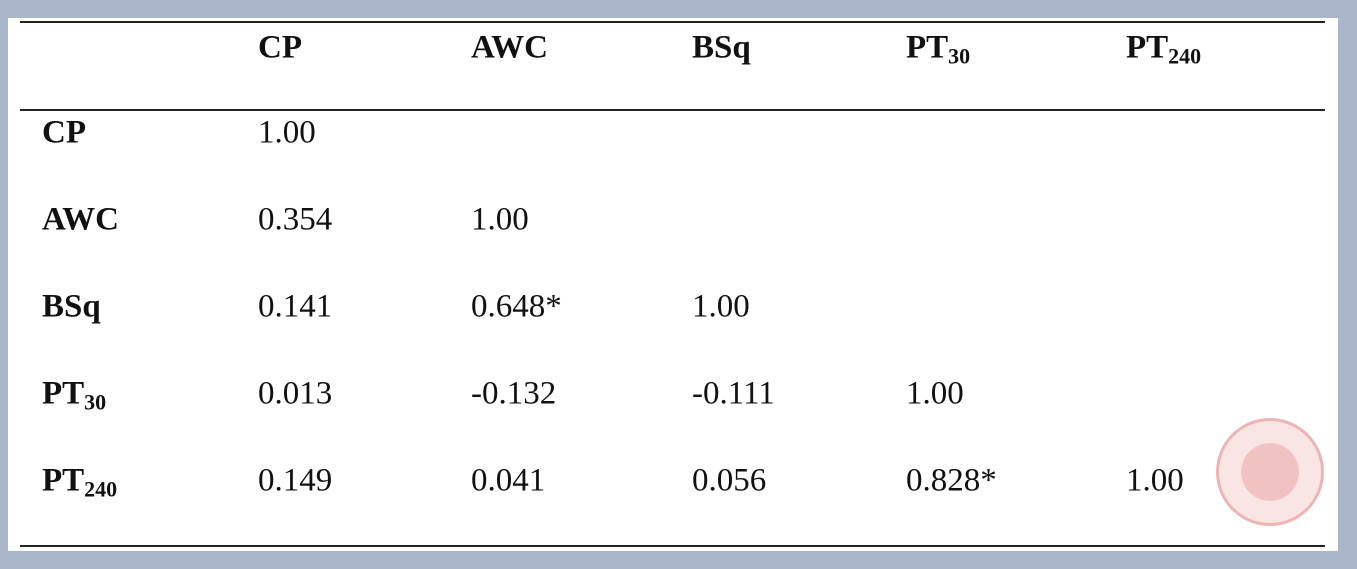 This screenshot has width=1357, height=569. What do you see at coordinates (508, 480) in the screenshot?
I see `value-cell: 0.041` at bounding box center [508, 480].